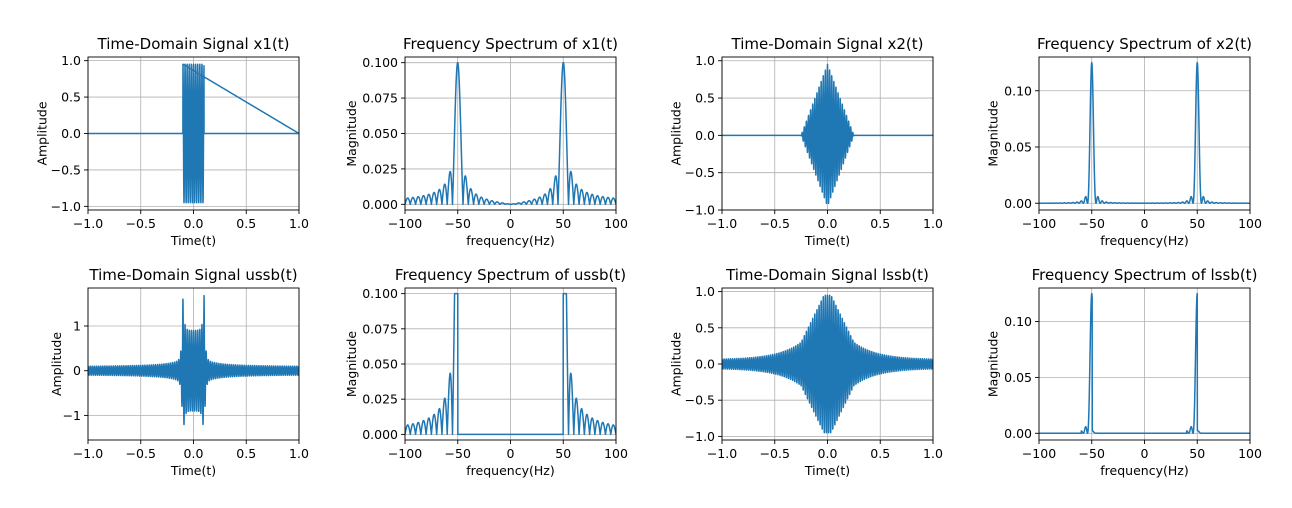 Image resolution: width=1292 pixels, height=508 pixels. I want to click on y-tick-label: 1.0, so click(71, 60).